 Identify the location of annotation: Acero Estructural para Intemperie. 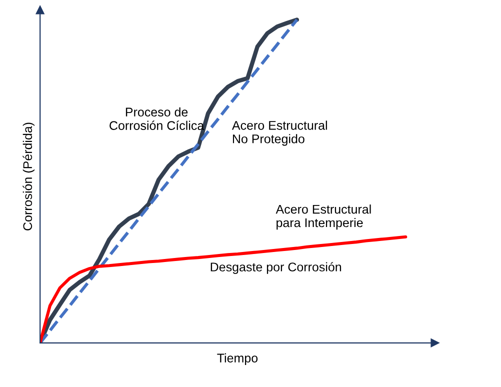
(323, 217).